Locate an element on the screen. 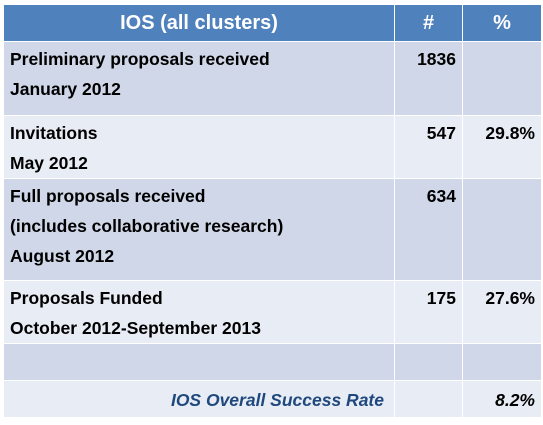  header-row: IOS (all clusters) # % is located at coordinates (272, 23).